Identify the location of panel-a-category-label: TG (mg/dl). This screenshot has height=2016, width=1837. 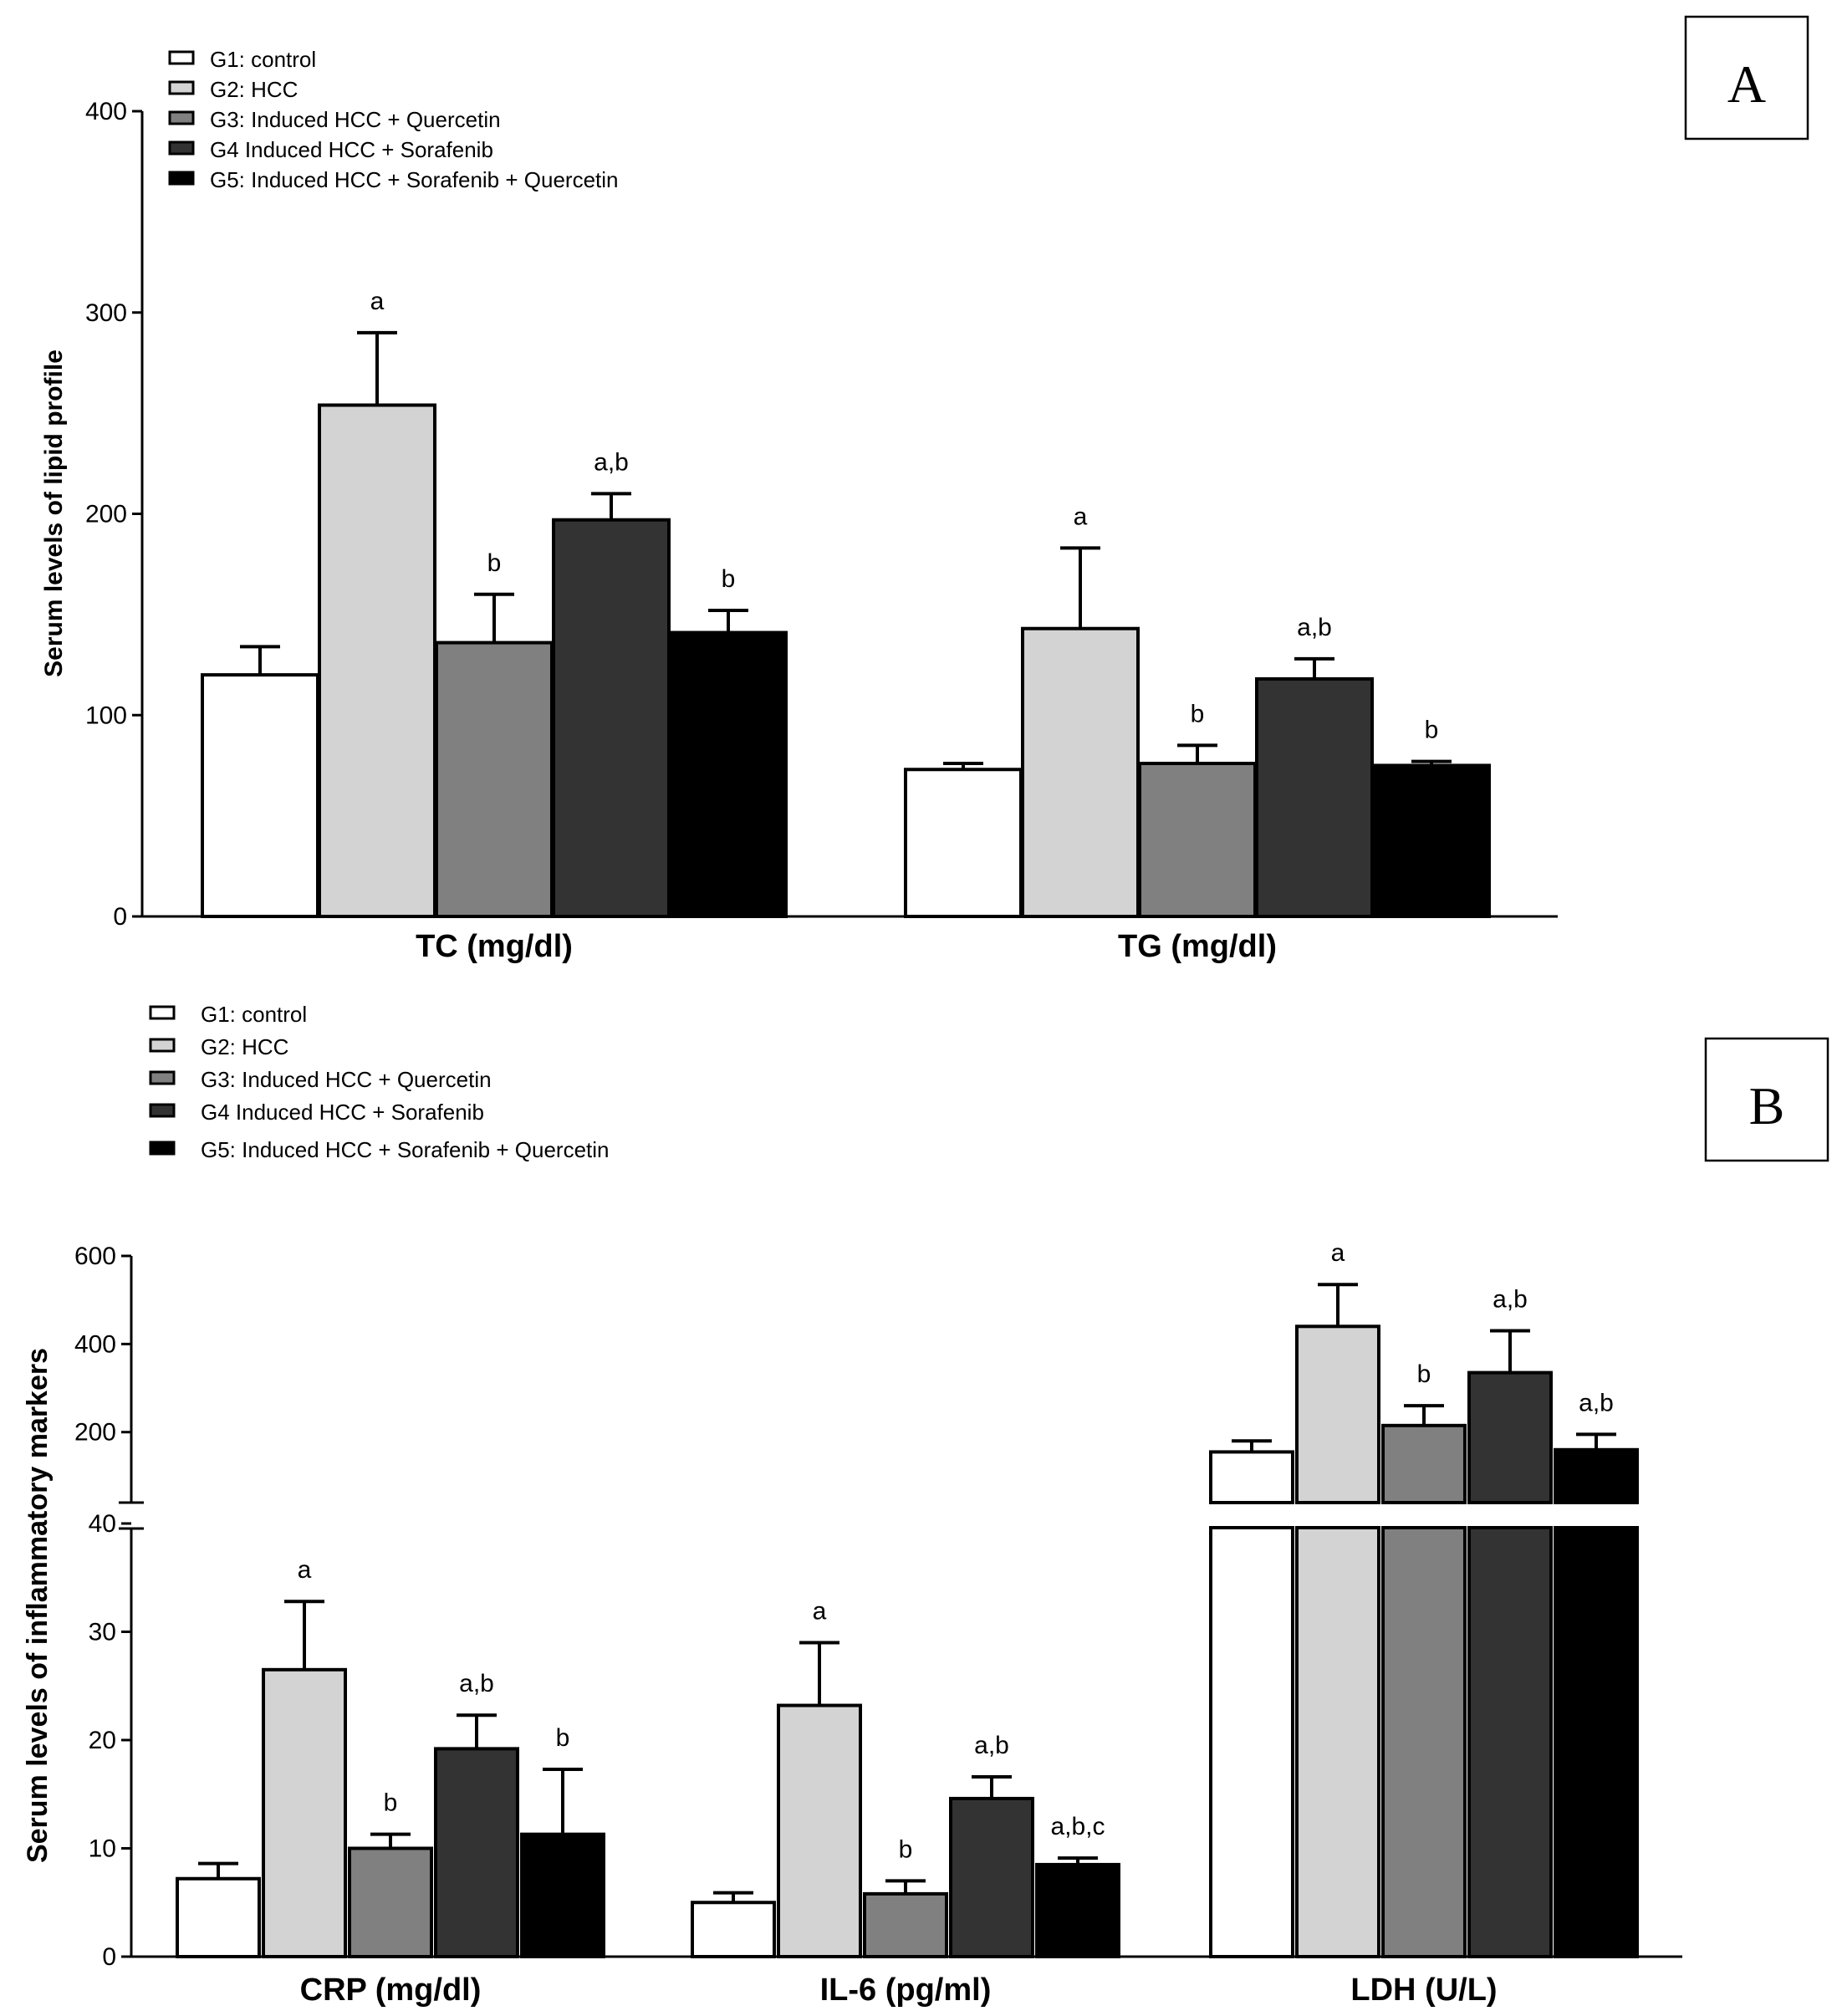
(1197, 946).